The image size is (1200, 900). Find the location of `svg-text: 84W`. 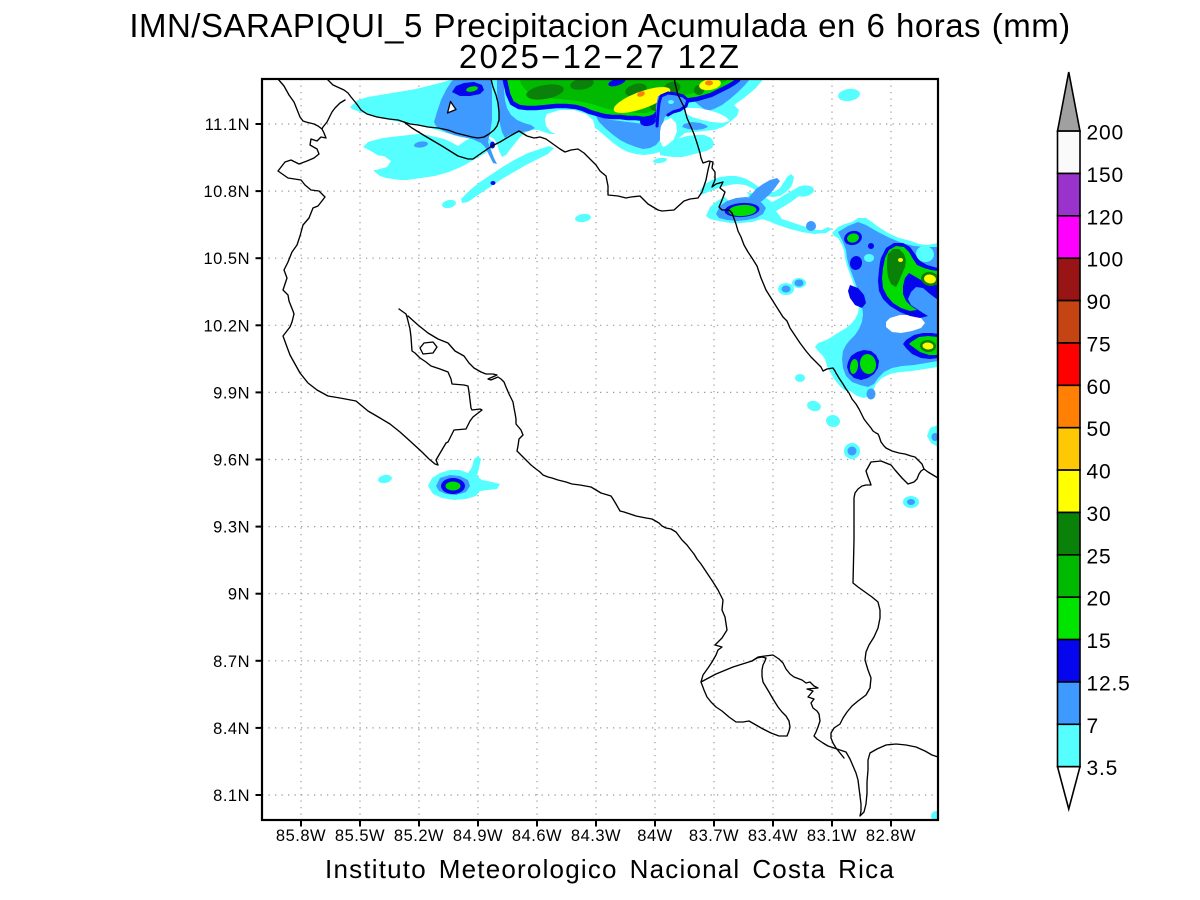

svg-text: 84W is located at coordinates (654, 836).